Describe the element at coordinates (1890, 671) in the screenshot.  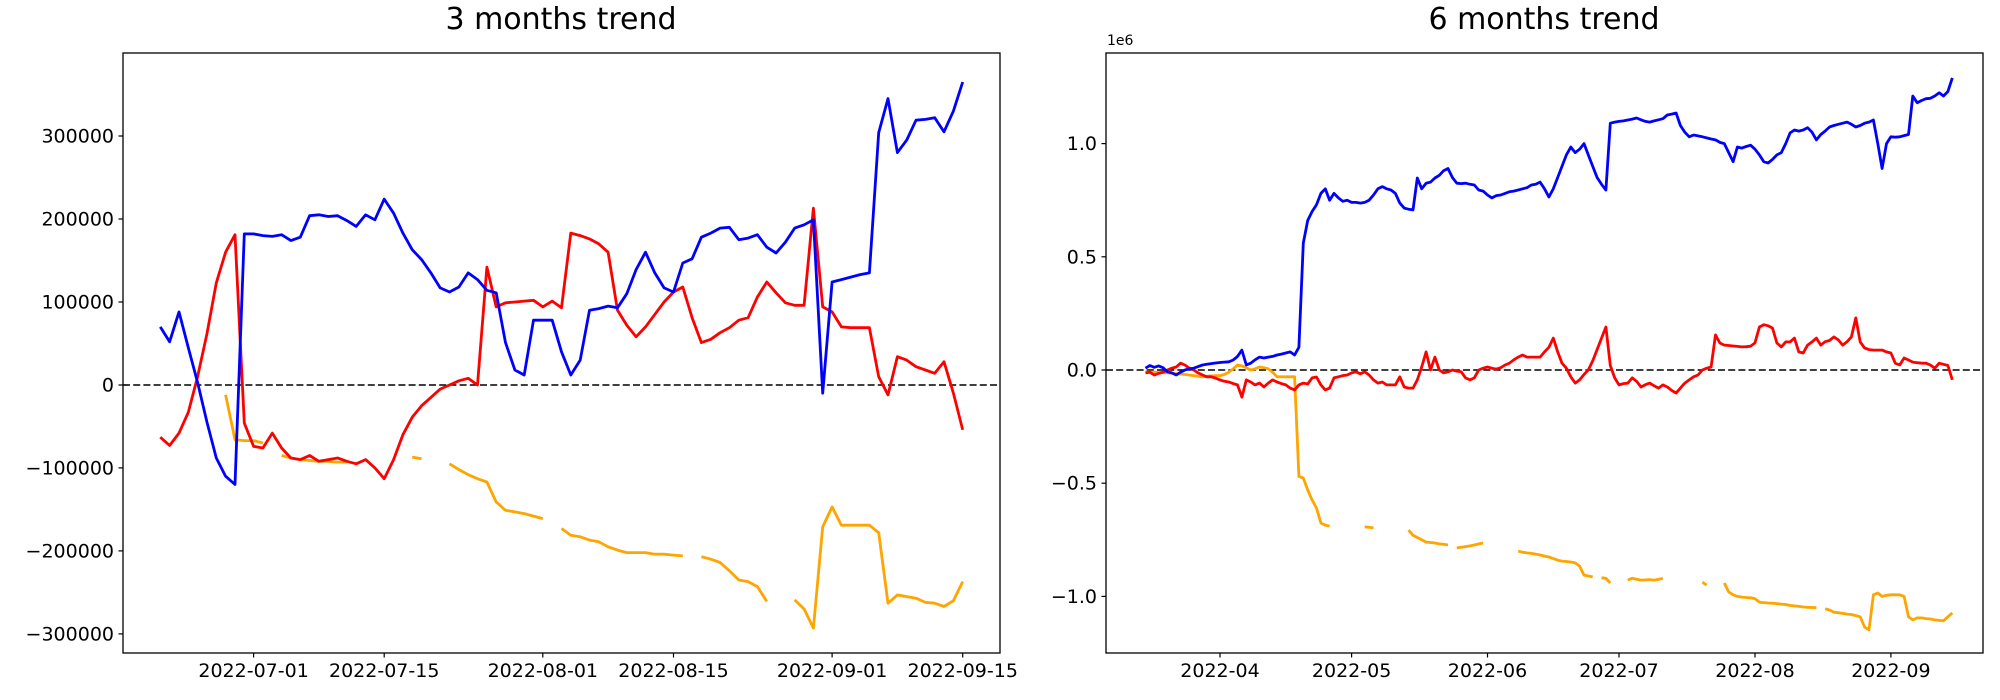
I see `x-tick-label: 2022-09` at that location.